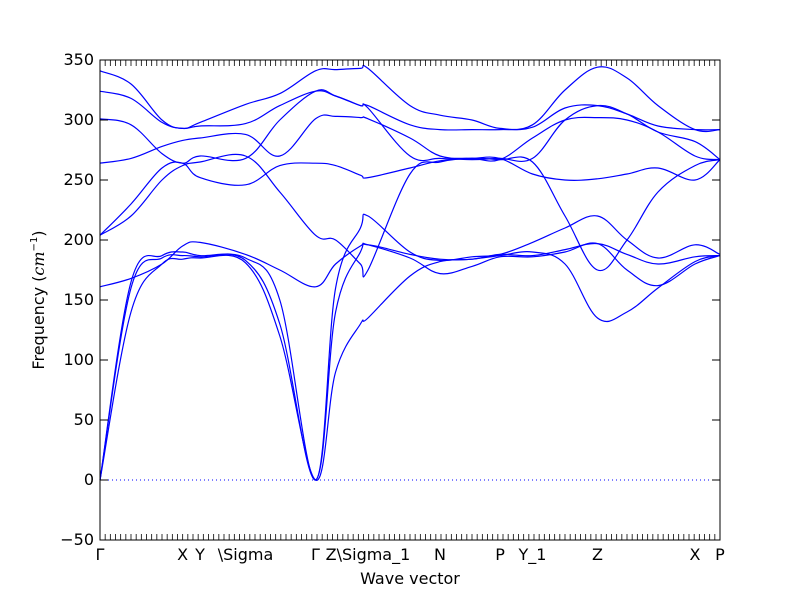  What do you see at coordinates (78, 299) in the screenshot?
I see `y-tick-label: 150` at bounding box center [78, 299].